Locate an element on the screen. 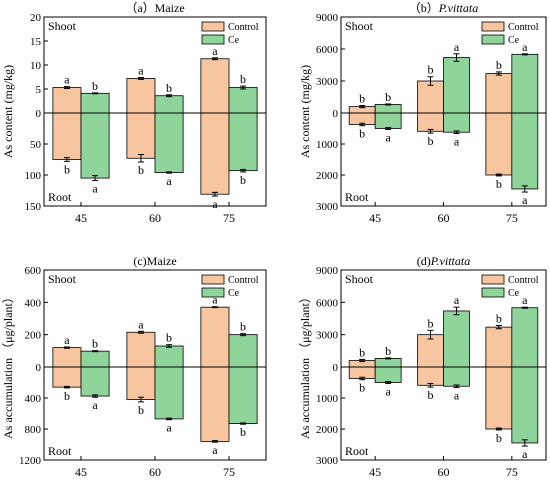 This screenshot has width=550, height=481. panel-title-prefix: (d) is located at coordinates (424, 261).